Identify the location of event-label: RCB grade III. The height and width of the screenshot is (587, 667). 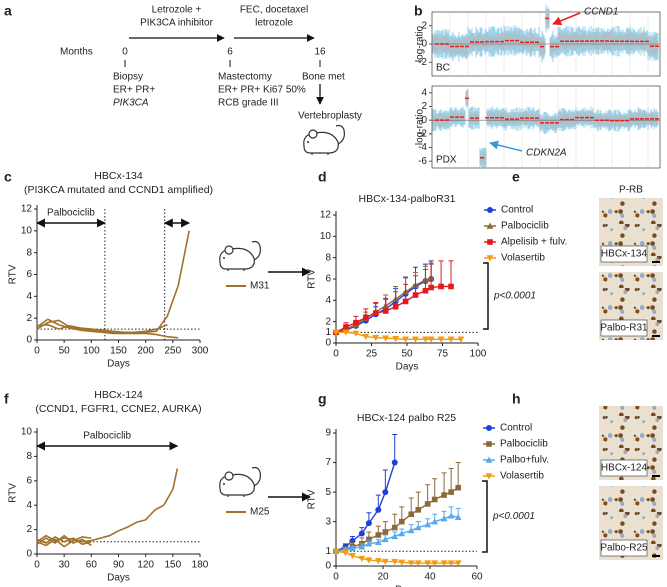
(248, 103).